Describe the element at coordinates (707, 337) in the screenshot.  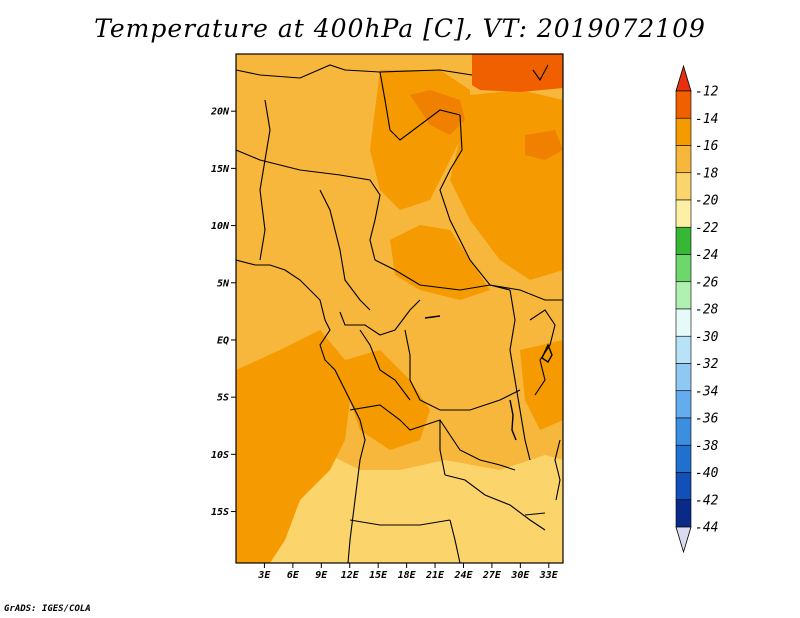
I see `colorbar-label: -30` at that location.